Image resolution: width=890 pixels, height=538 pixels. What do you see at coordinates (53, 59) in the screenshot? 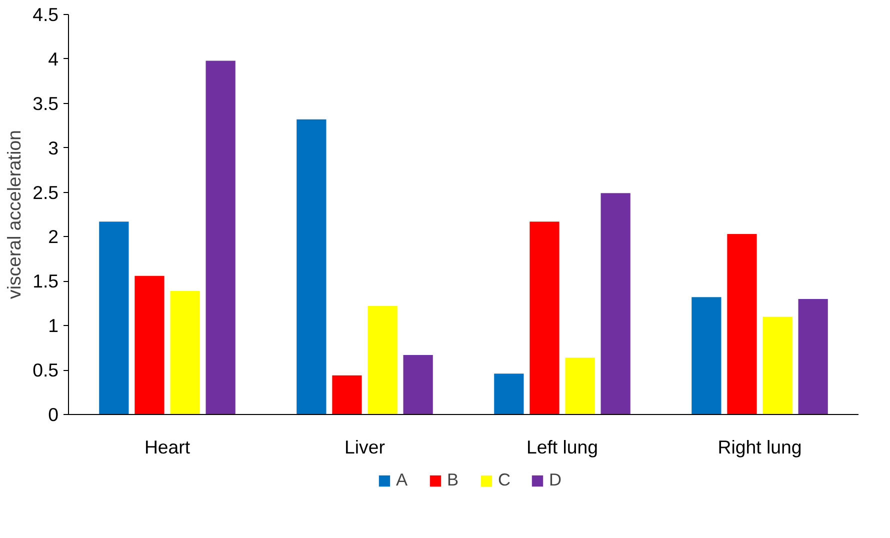
I see `y-tick-label: 4` at bounding box center [53, 59].